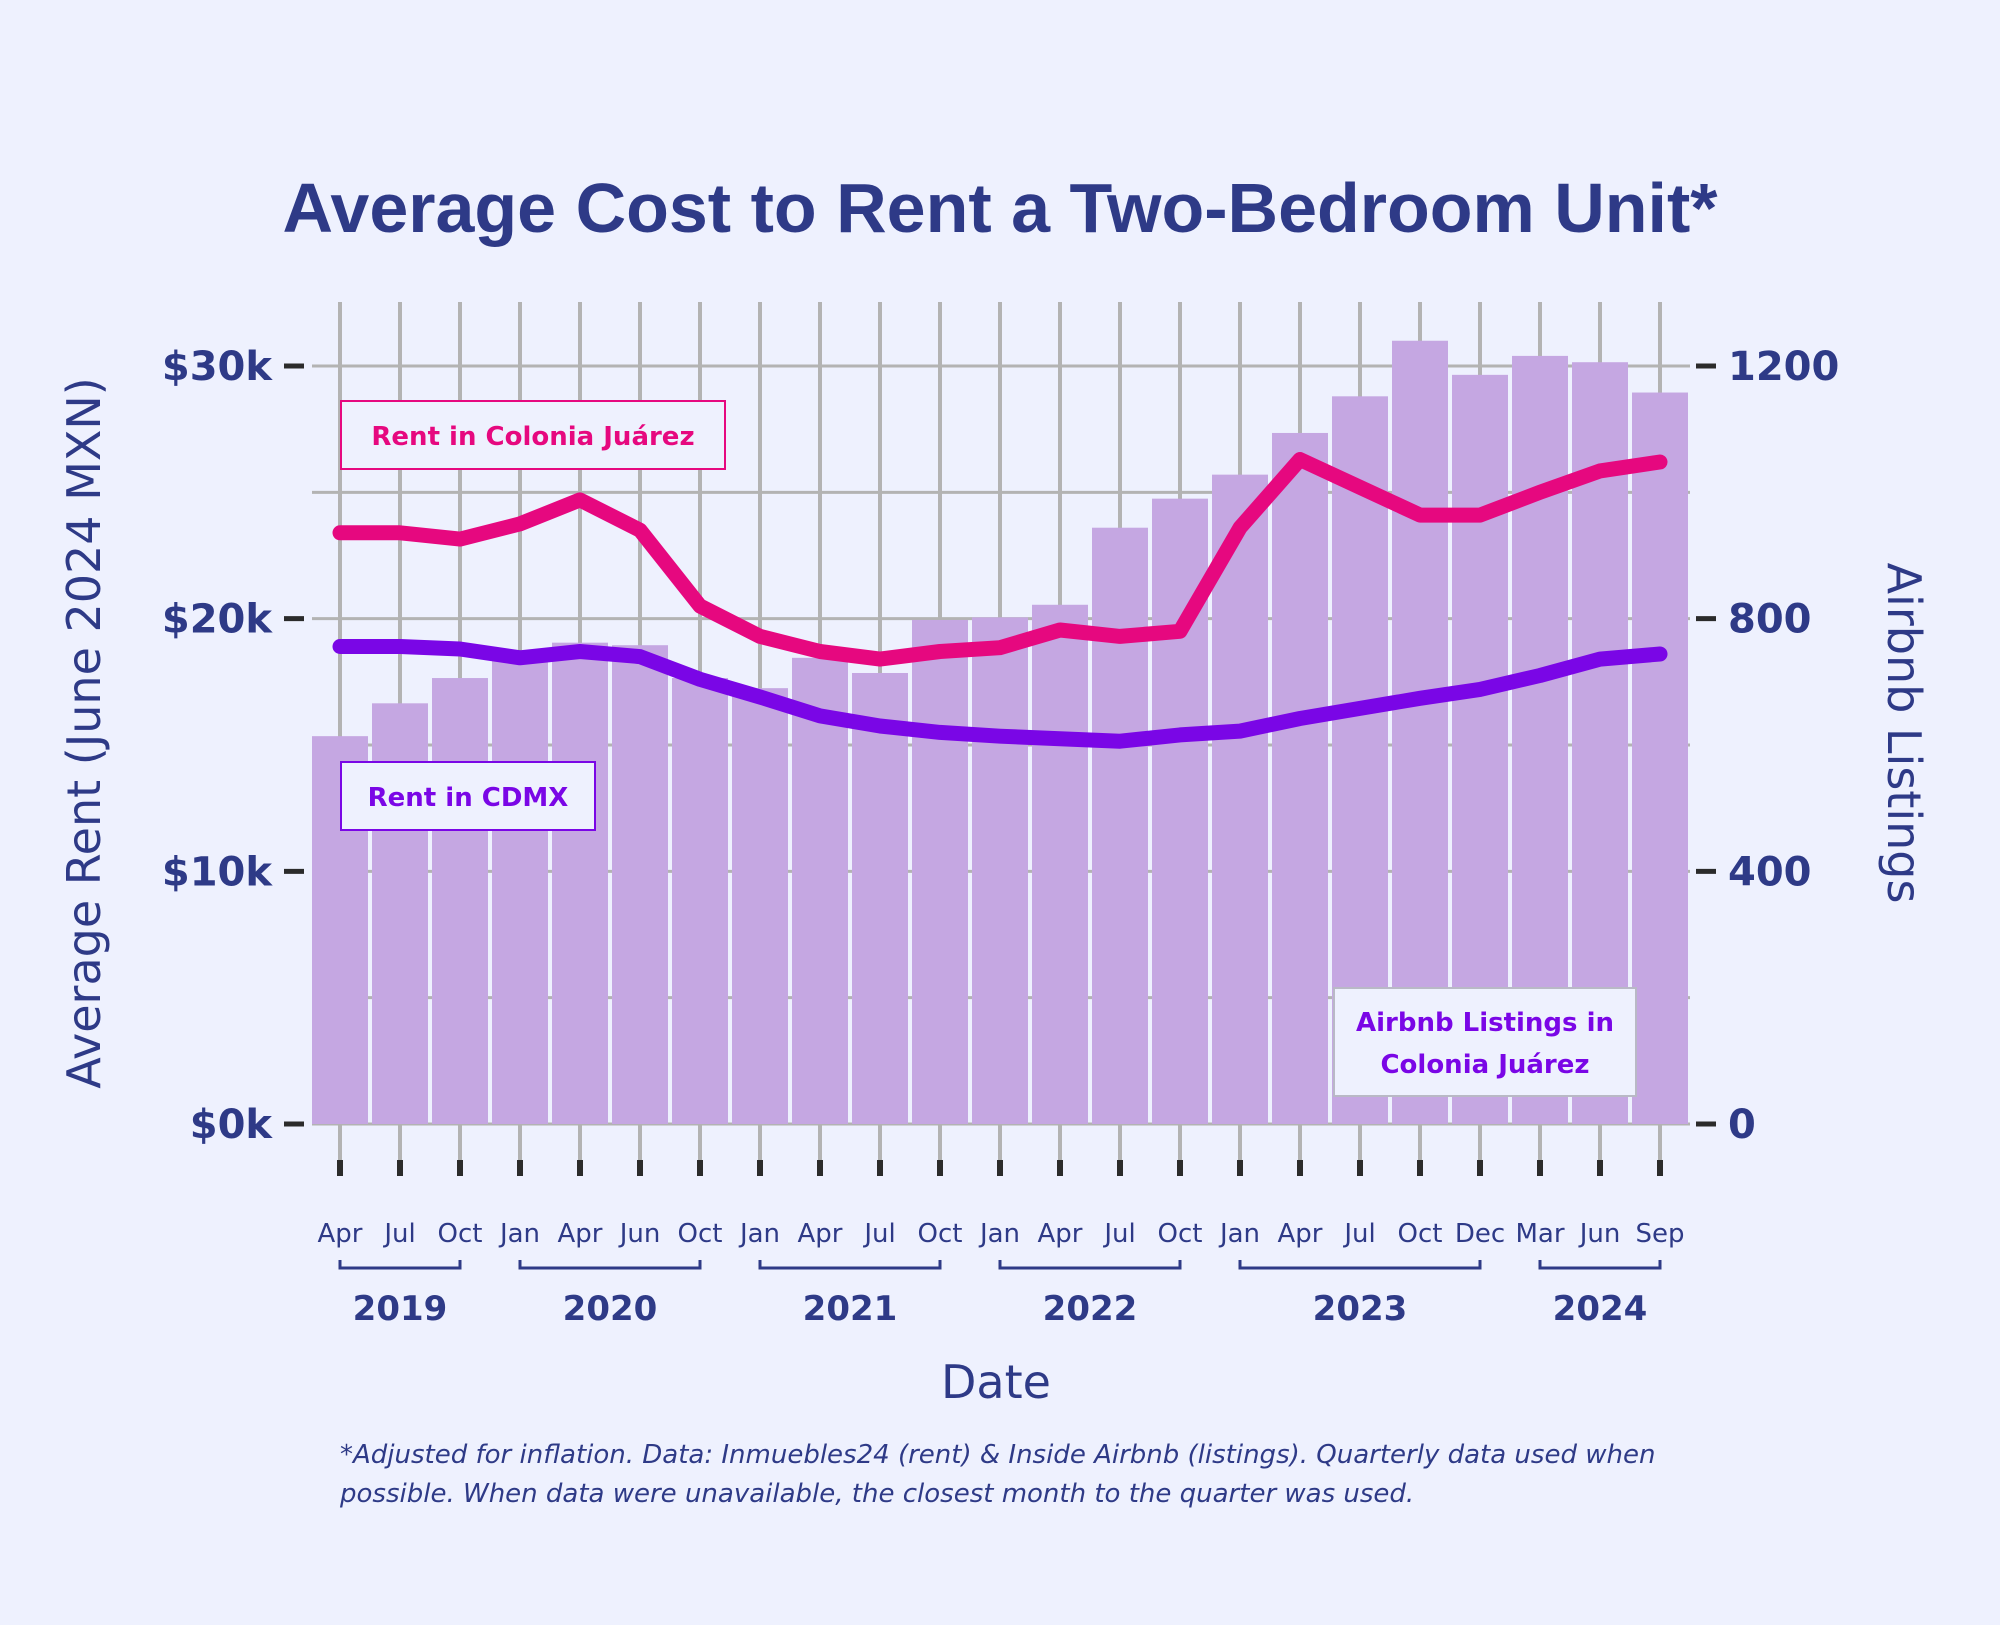 The height and width of the screenshot is (1625, 2000). I want to click on y2-tick-label: 400, so click(1770, 872).